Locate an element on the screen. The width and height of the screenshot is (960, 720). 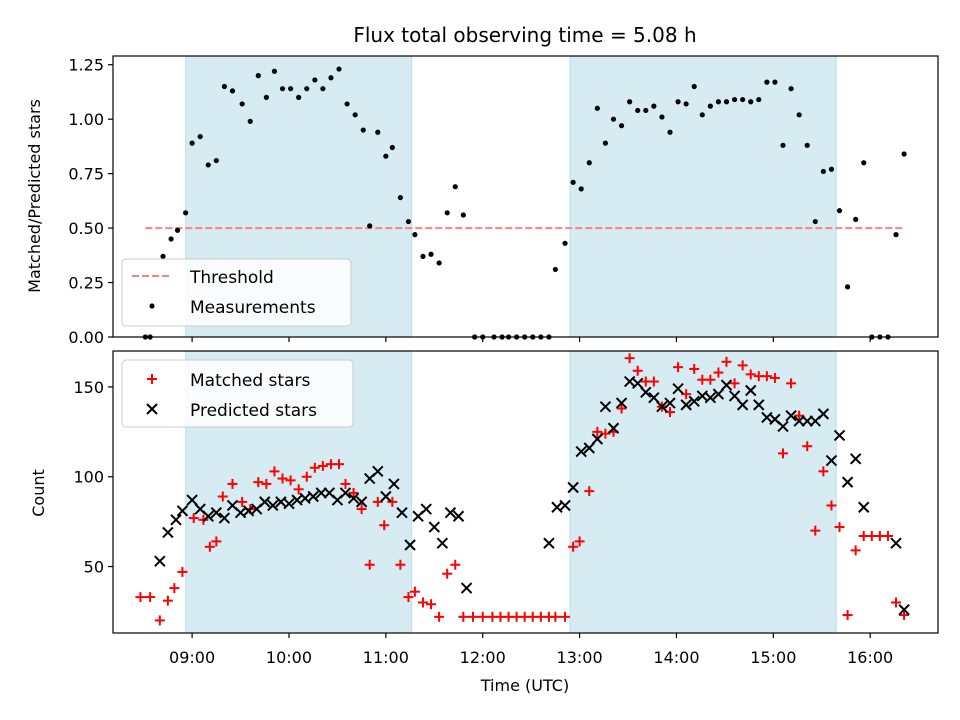
top-y-tick-label-6: 1.25 is located at coordinates (86, 65).